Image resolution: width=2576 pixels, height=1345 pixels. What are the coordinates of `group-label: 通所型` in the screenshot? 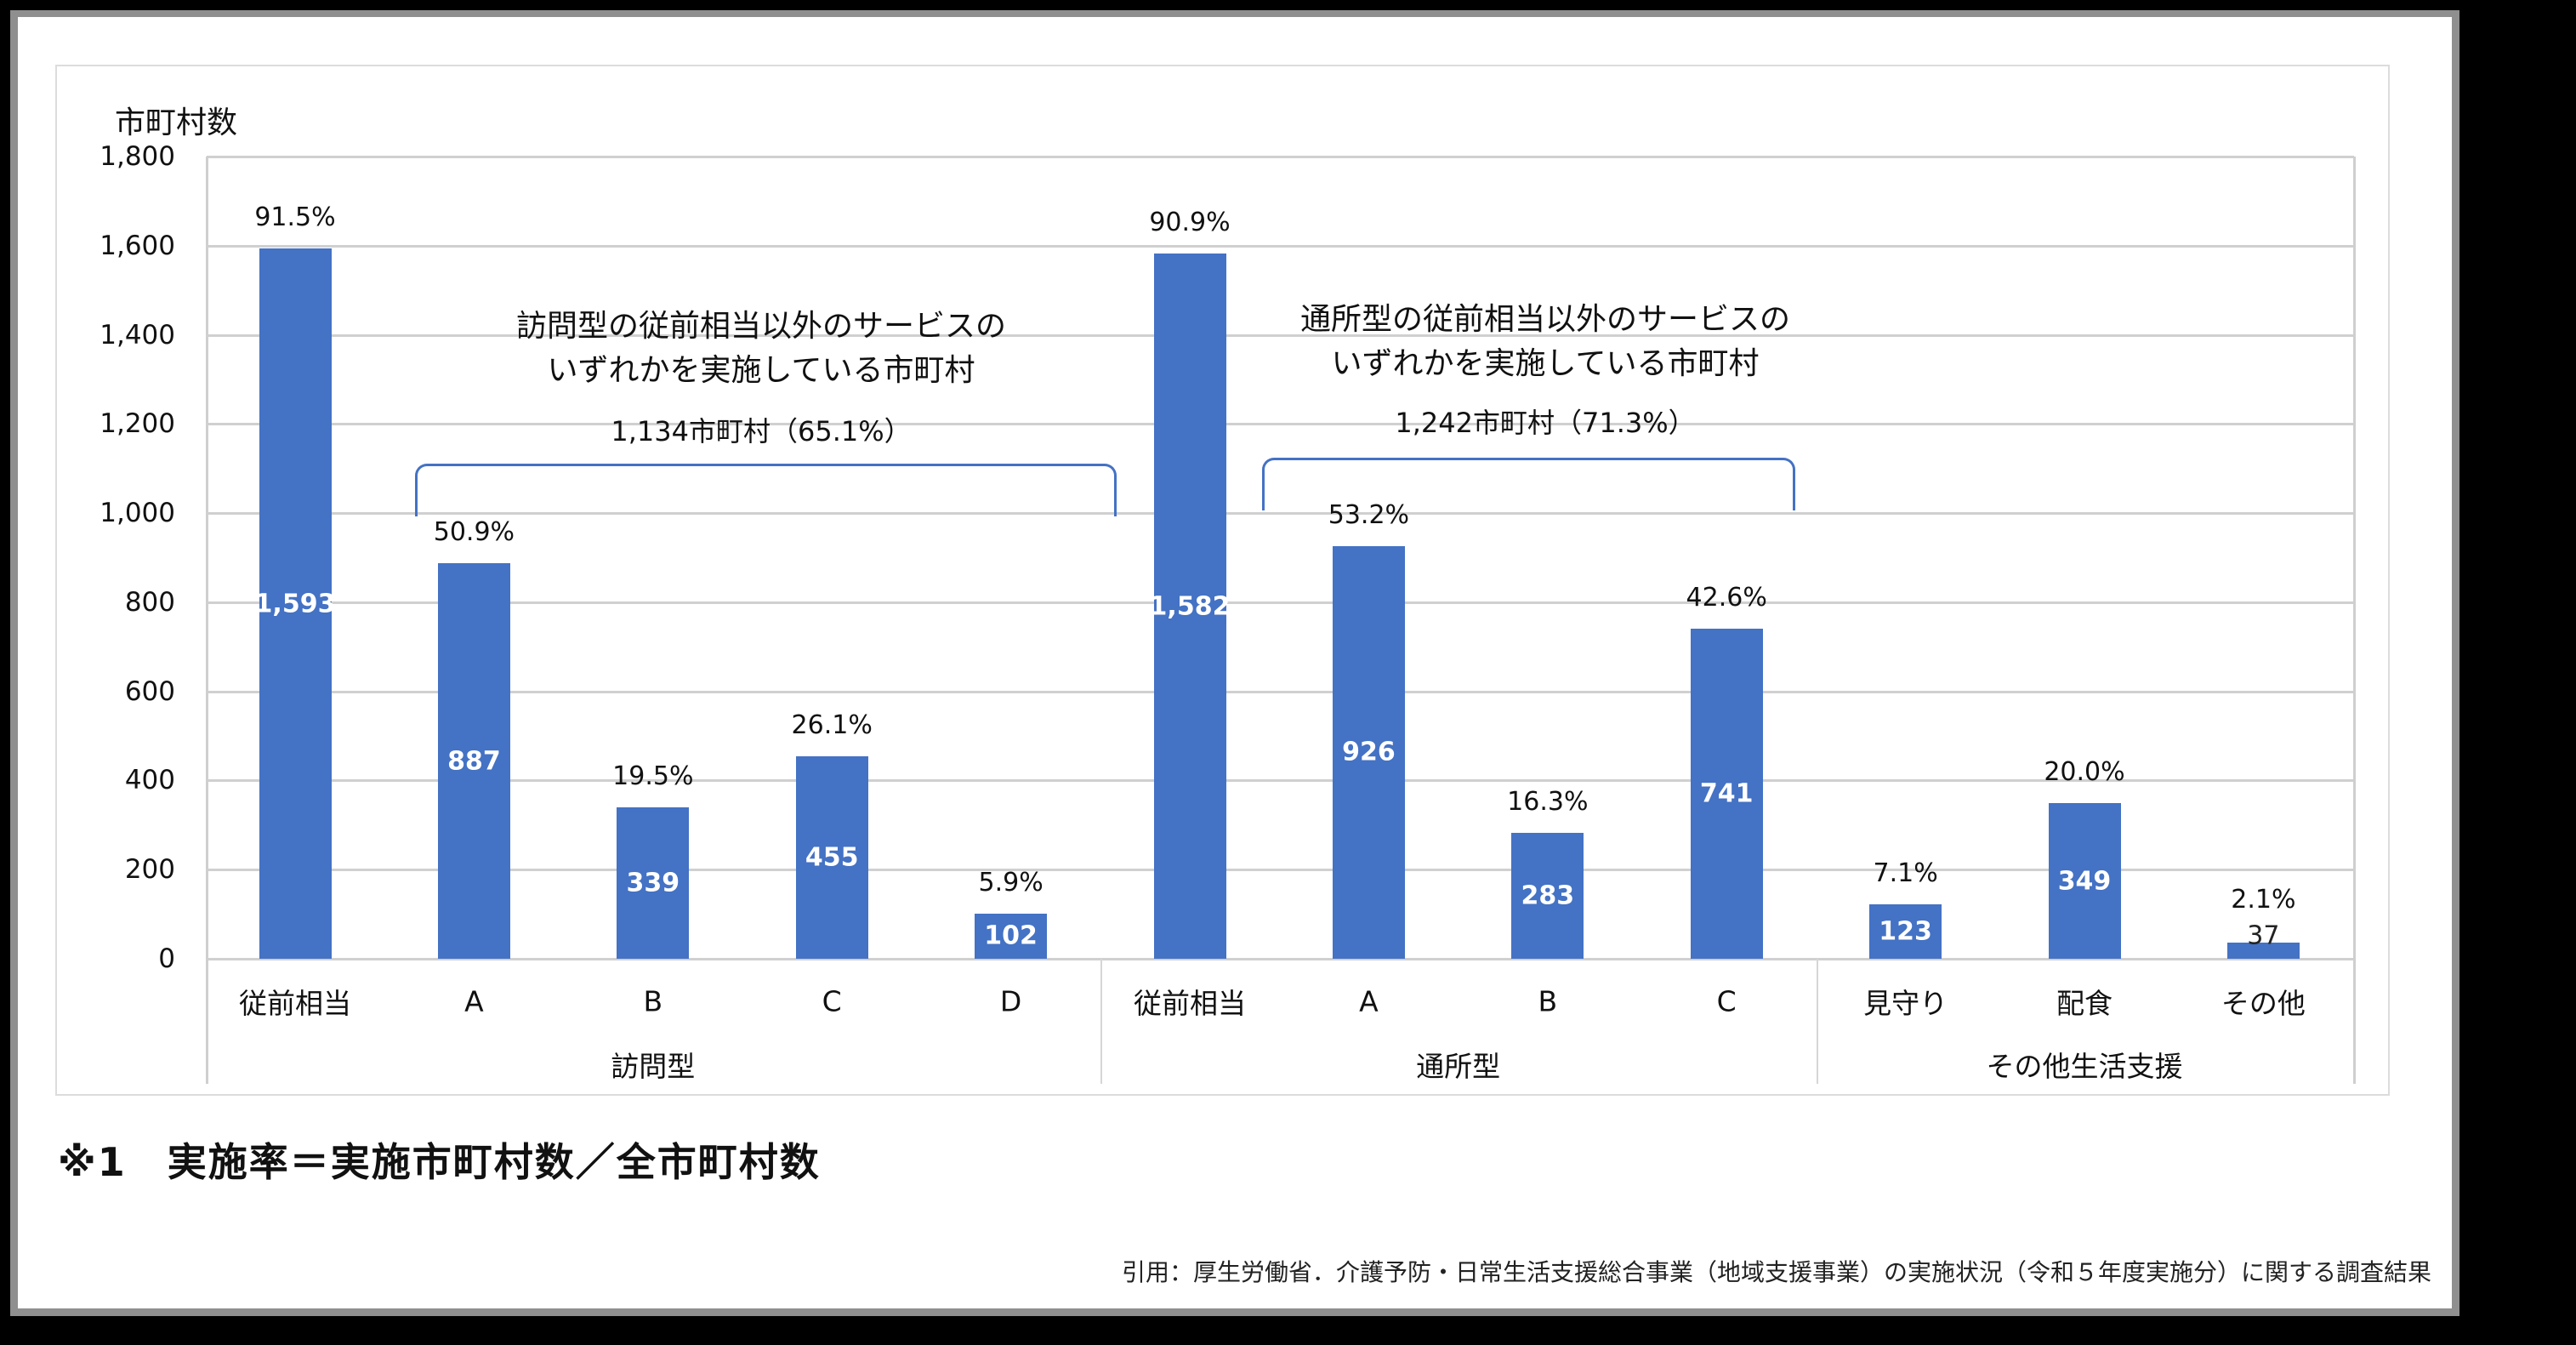 It's located at (1458, 1066).